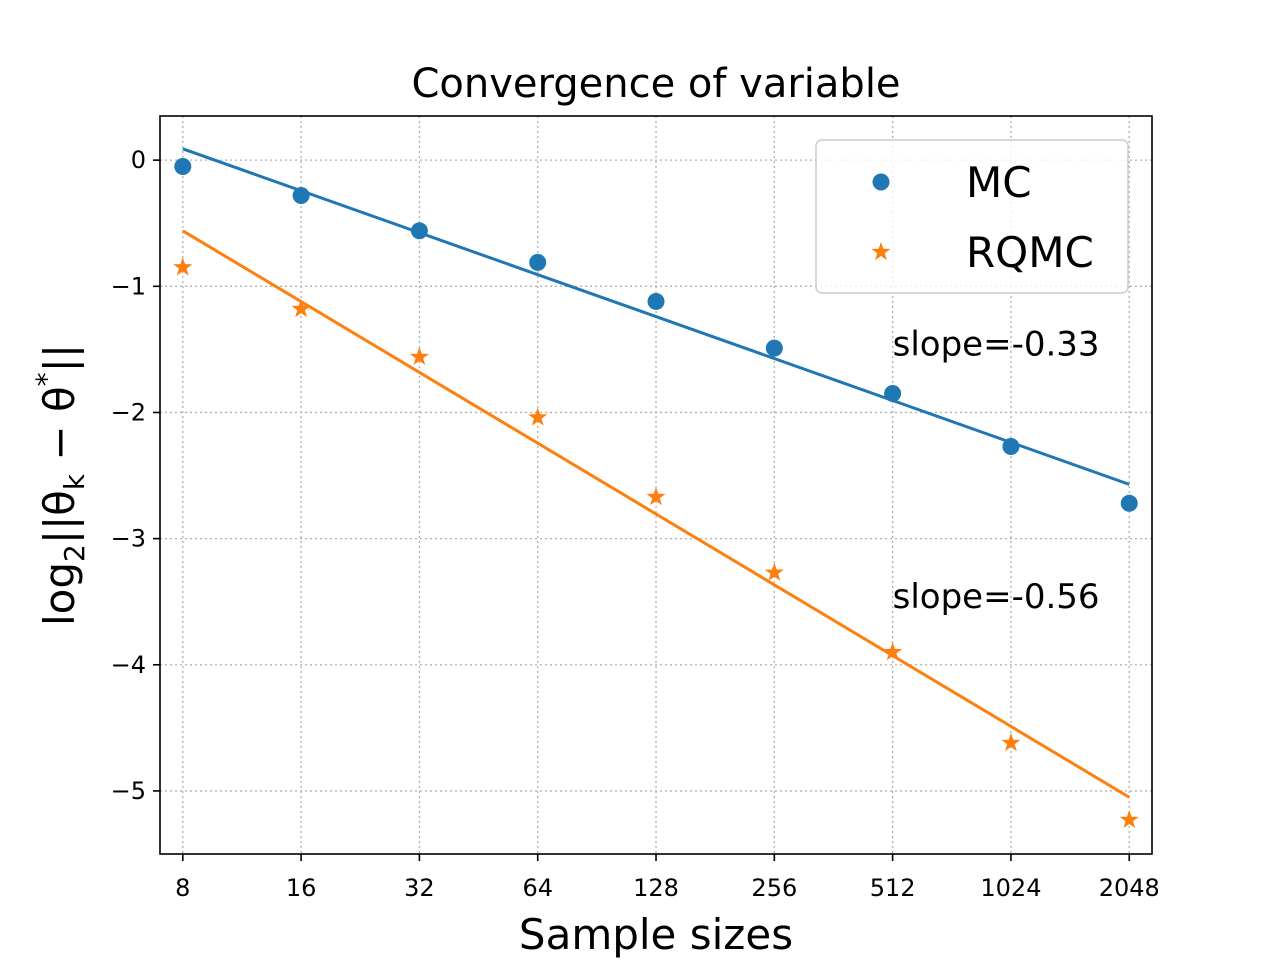  Describe the element at coordinates (996, 471) in the screenshot. I see `slope-annotations: slope=-0.33 slope=-0.56` at that location.